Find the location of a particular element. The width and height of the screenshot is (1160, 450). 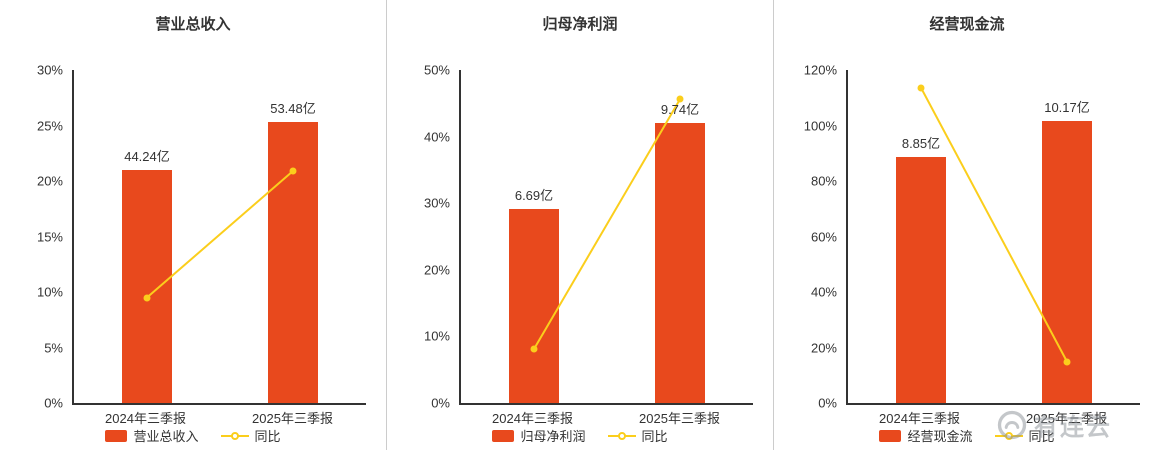

y-tick-label: 60% is located at coordinates (823, 236).